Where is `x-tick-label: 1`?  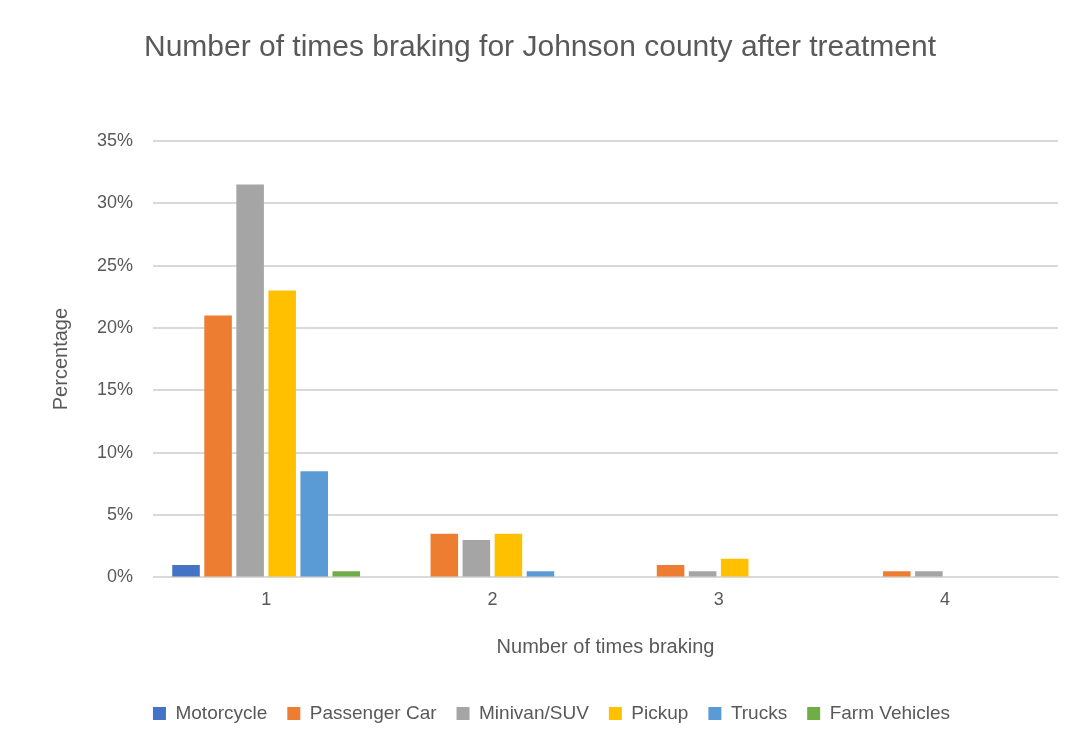 x-tick-label: 1 is located at coordinates (266, 599).